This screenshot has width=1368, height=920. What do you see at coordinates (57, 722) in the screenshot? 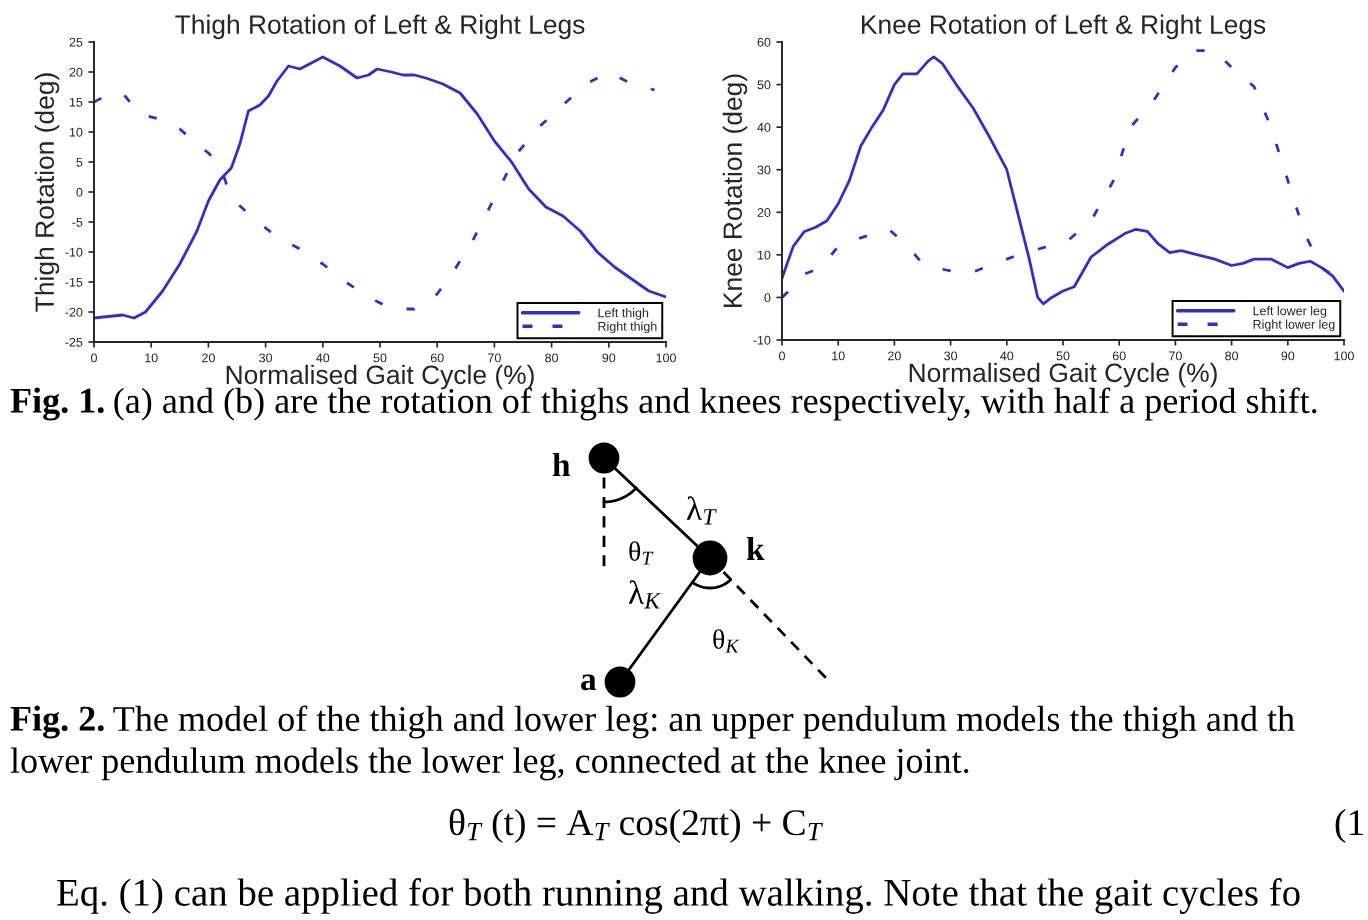
I see `caption: Fig. 2.` at bounding box center [57, 722].